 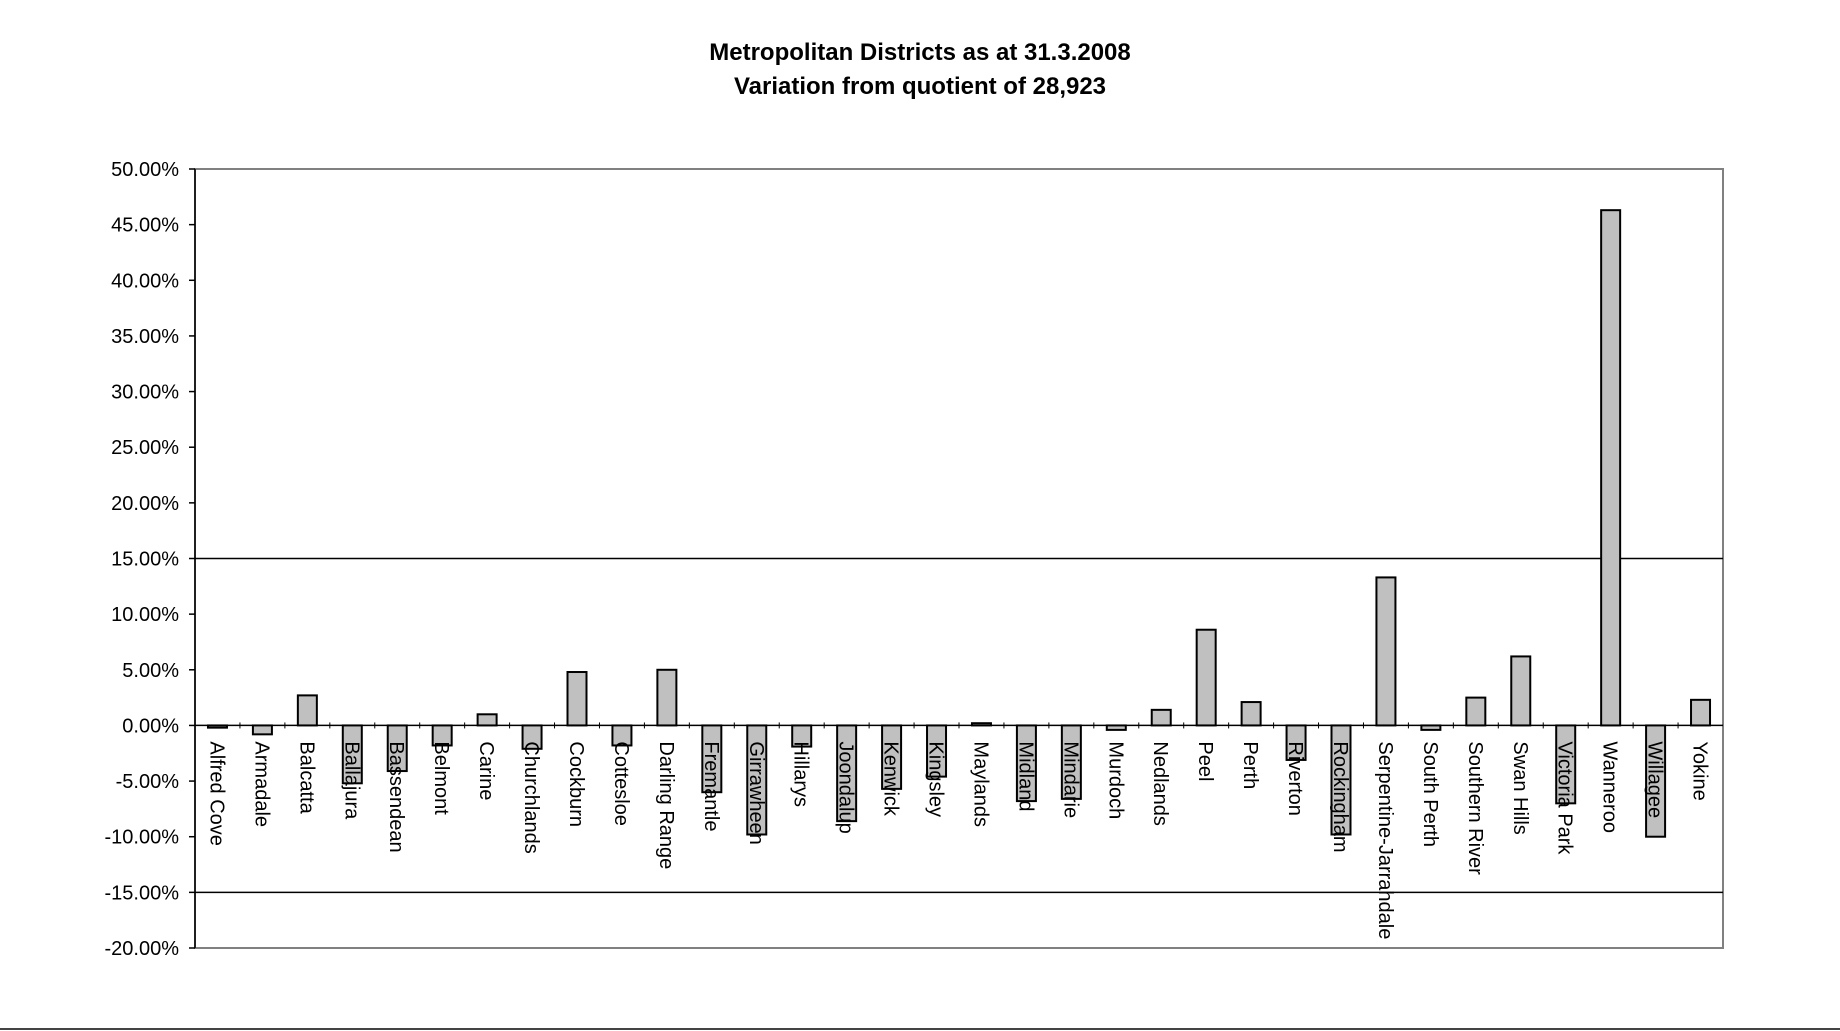 What do you see at coordinates (150, 726) in the screenshot?
I see `y-tick-label: 0.00%` at bounding box center [150, 726].